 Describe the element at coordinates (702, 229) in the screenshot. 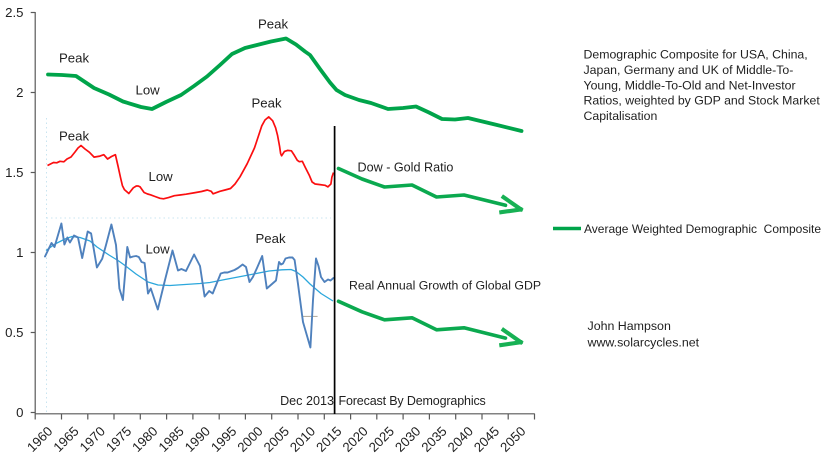

I see `svg-text:Average Weighted Demographic: Average Weighted Demographic Composite` at that location.